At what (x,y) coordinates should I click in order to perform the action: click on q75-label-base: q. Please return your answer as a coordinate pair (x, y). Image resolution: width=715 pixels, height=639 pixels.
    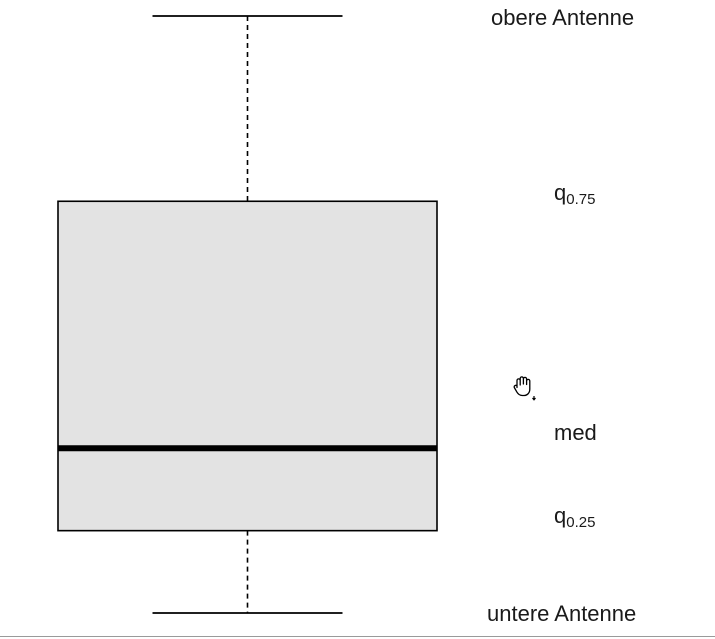
    Looking at the image, I should click on (560, 192).